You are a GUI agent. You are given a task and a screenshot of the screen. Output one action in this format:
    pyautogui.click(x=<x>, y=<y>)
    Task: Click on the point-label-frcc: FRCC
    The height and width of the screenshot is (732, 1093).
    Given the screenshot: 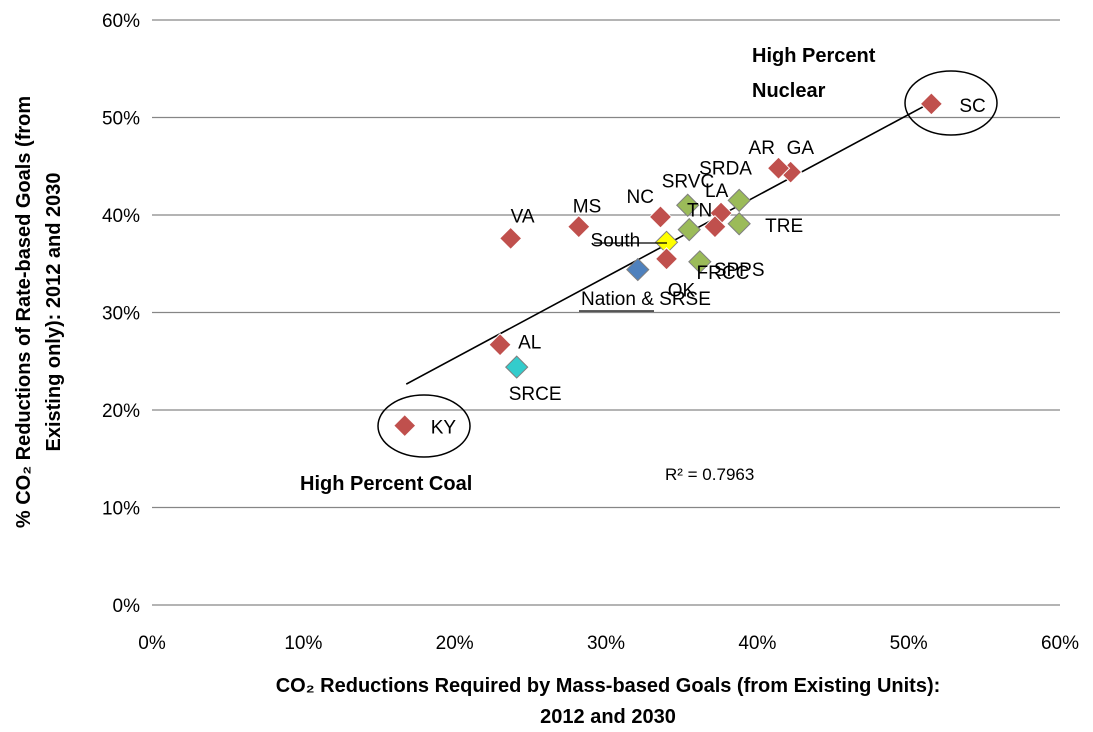 What is the action you would take?
    pyautogui.click(x=723, y=273)
    